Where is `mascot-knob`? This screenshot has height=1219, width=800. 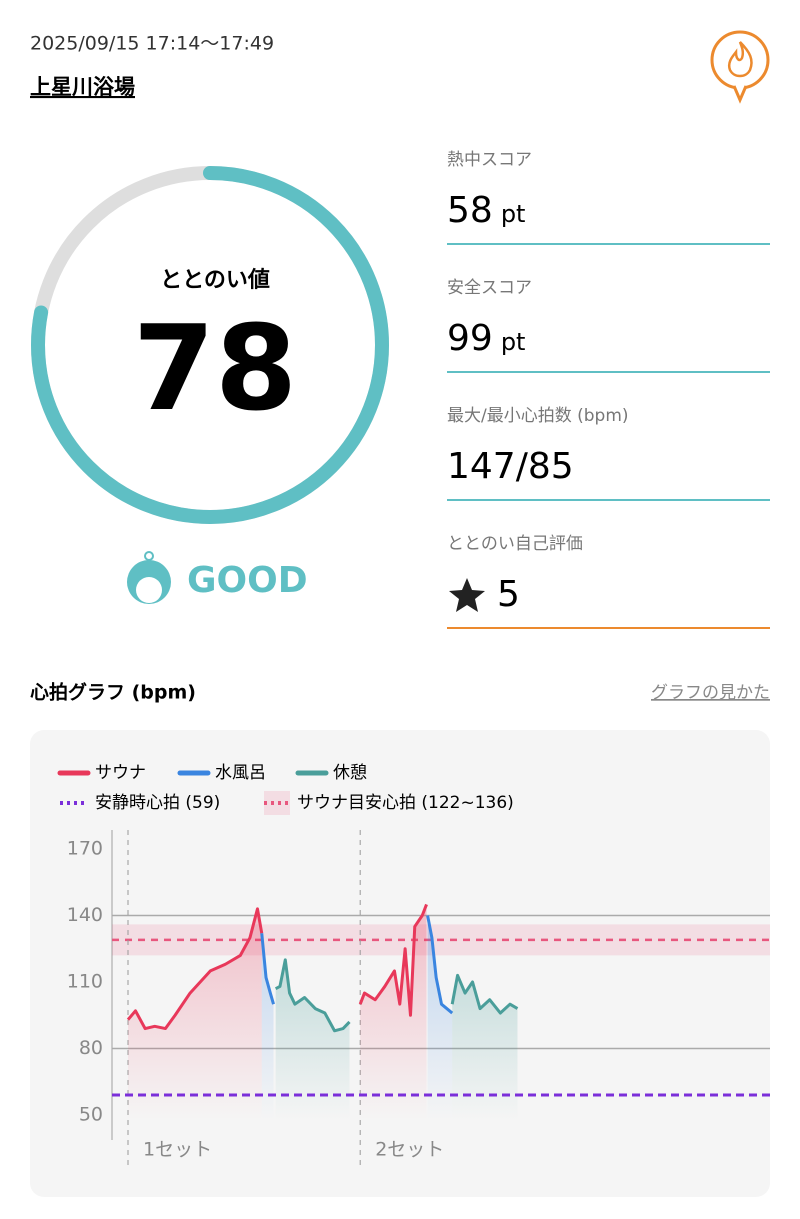 mascot-knob is located at coordinates (149, 556).